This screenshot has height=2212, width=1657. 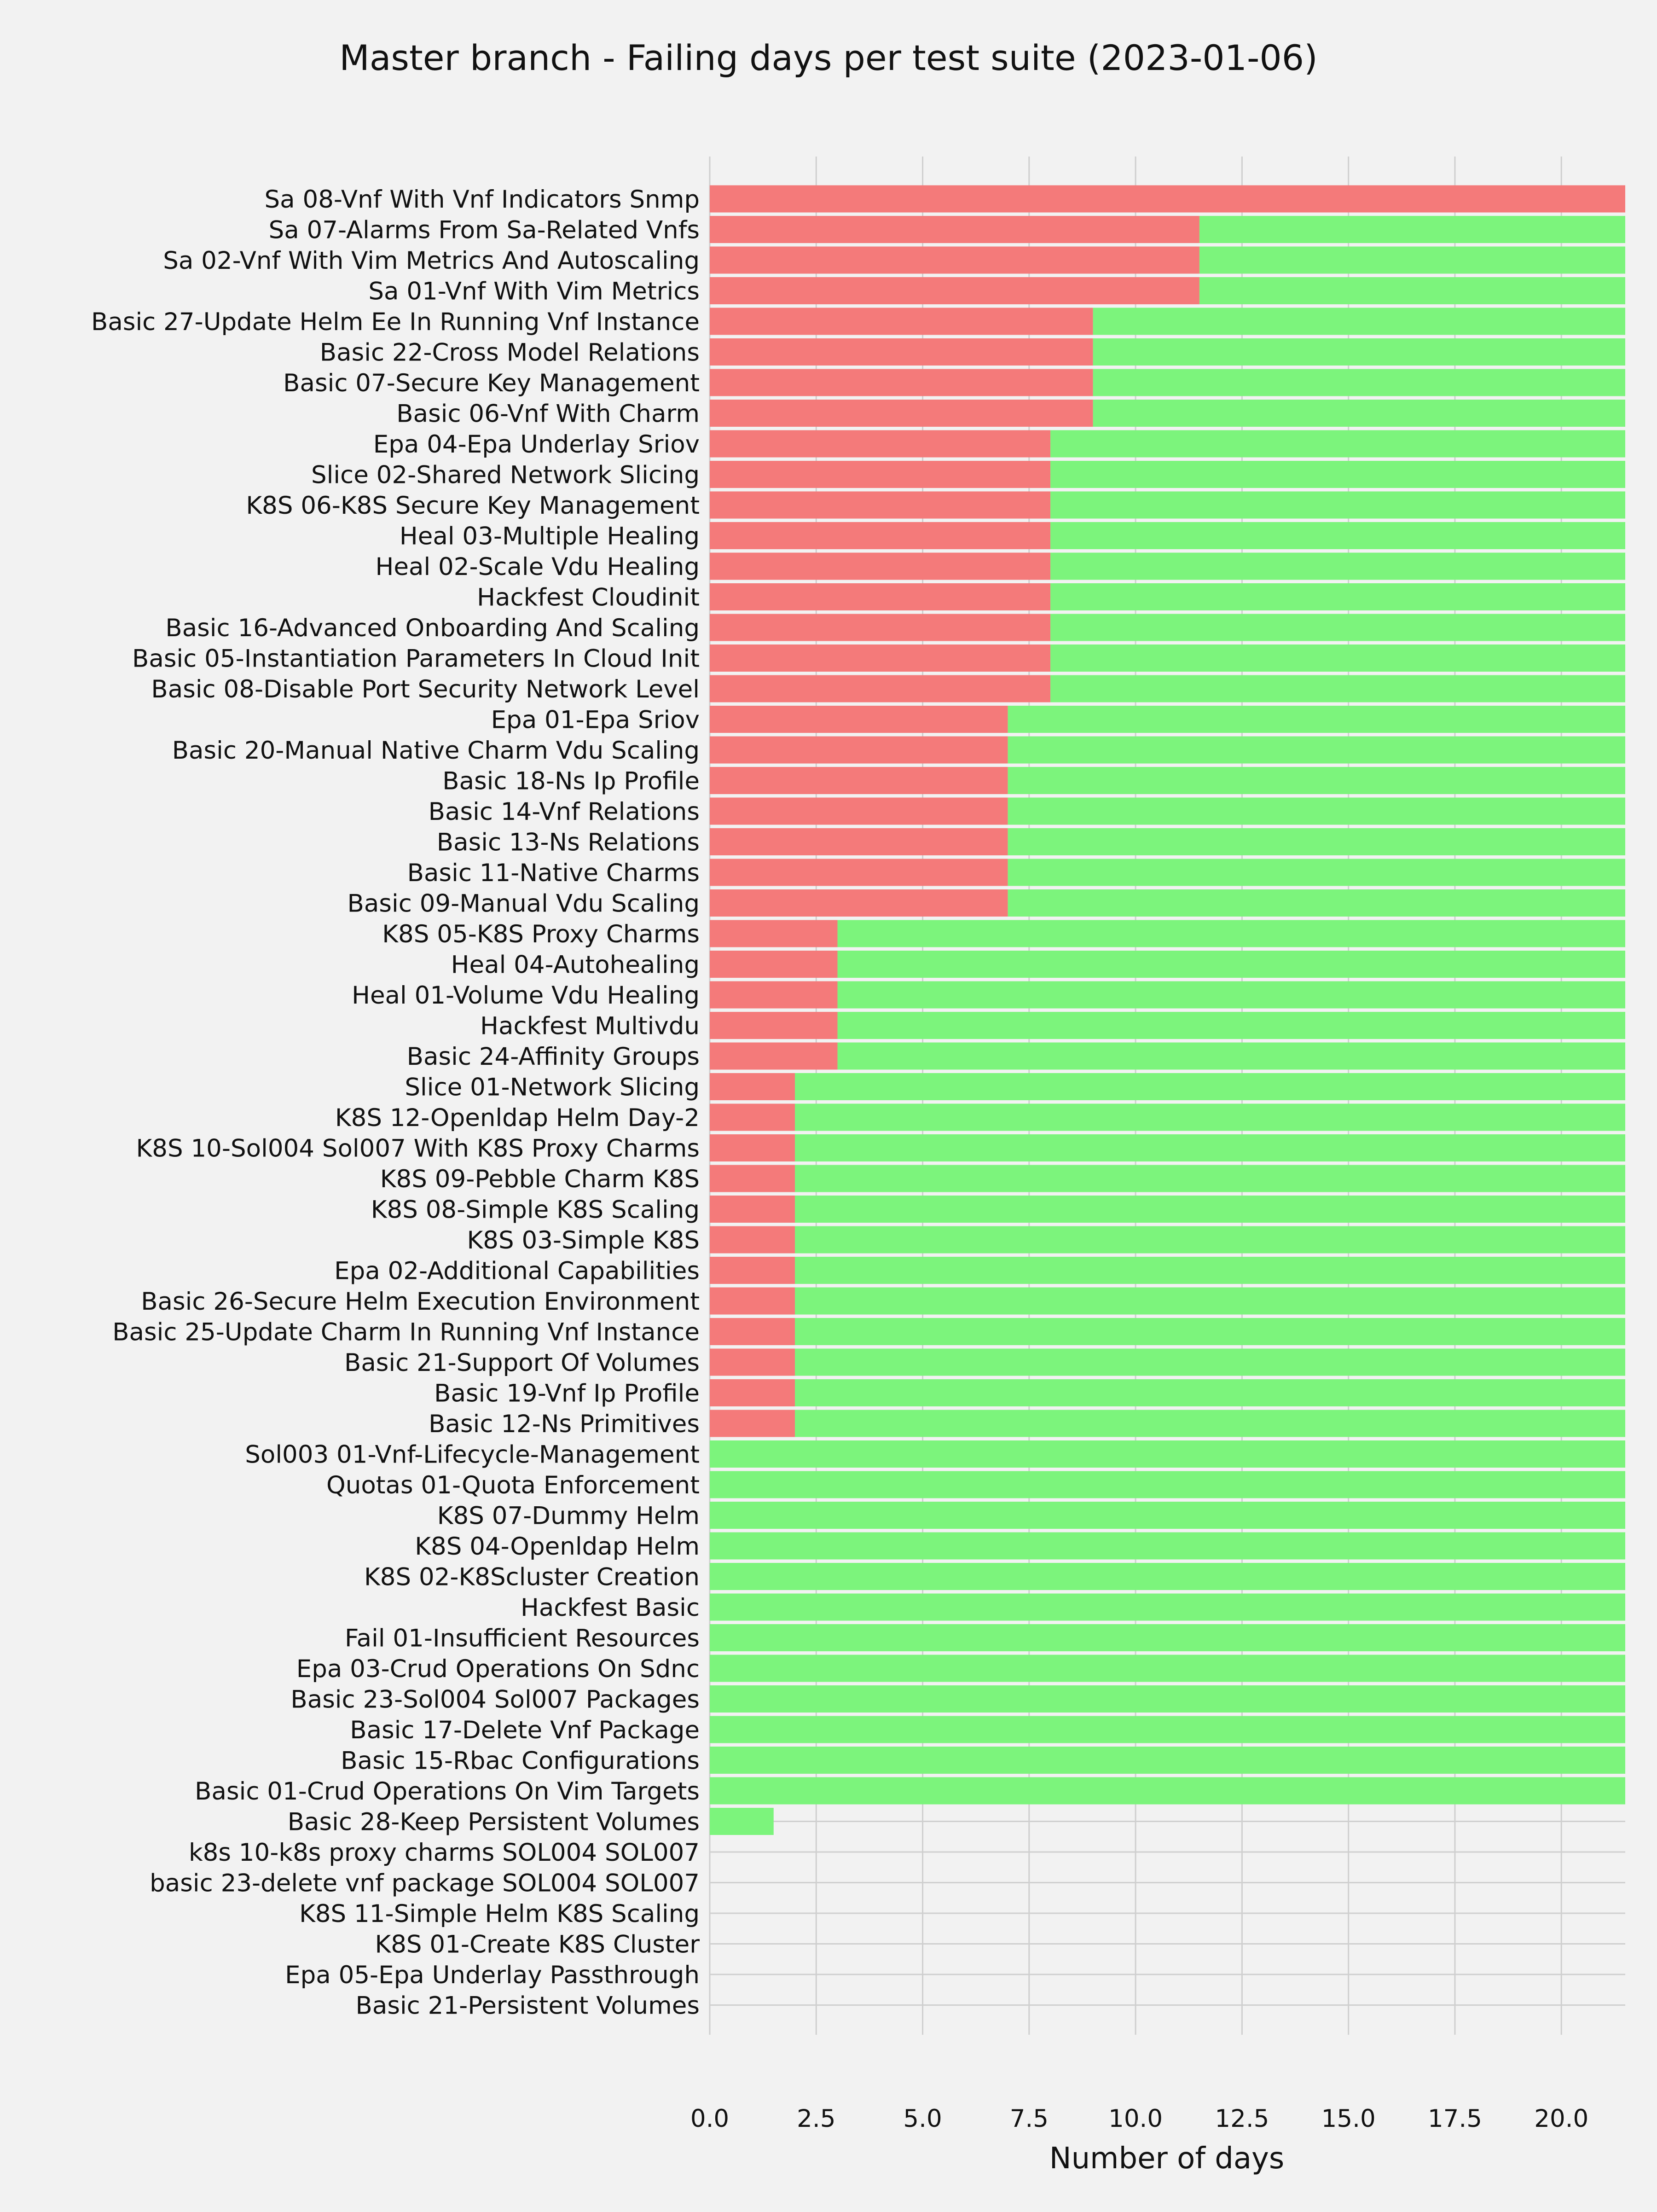 I want to click on category-label: K8S 12-Openldap Helm Day-2, so click(x=517, y=1118).